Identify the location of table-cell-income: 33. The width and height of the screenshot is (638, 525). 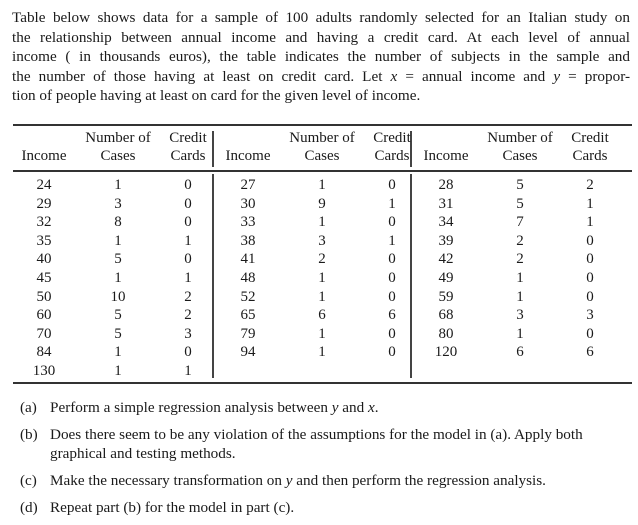
(248, 222).